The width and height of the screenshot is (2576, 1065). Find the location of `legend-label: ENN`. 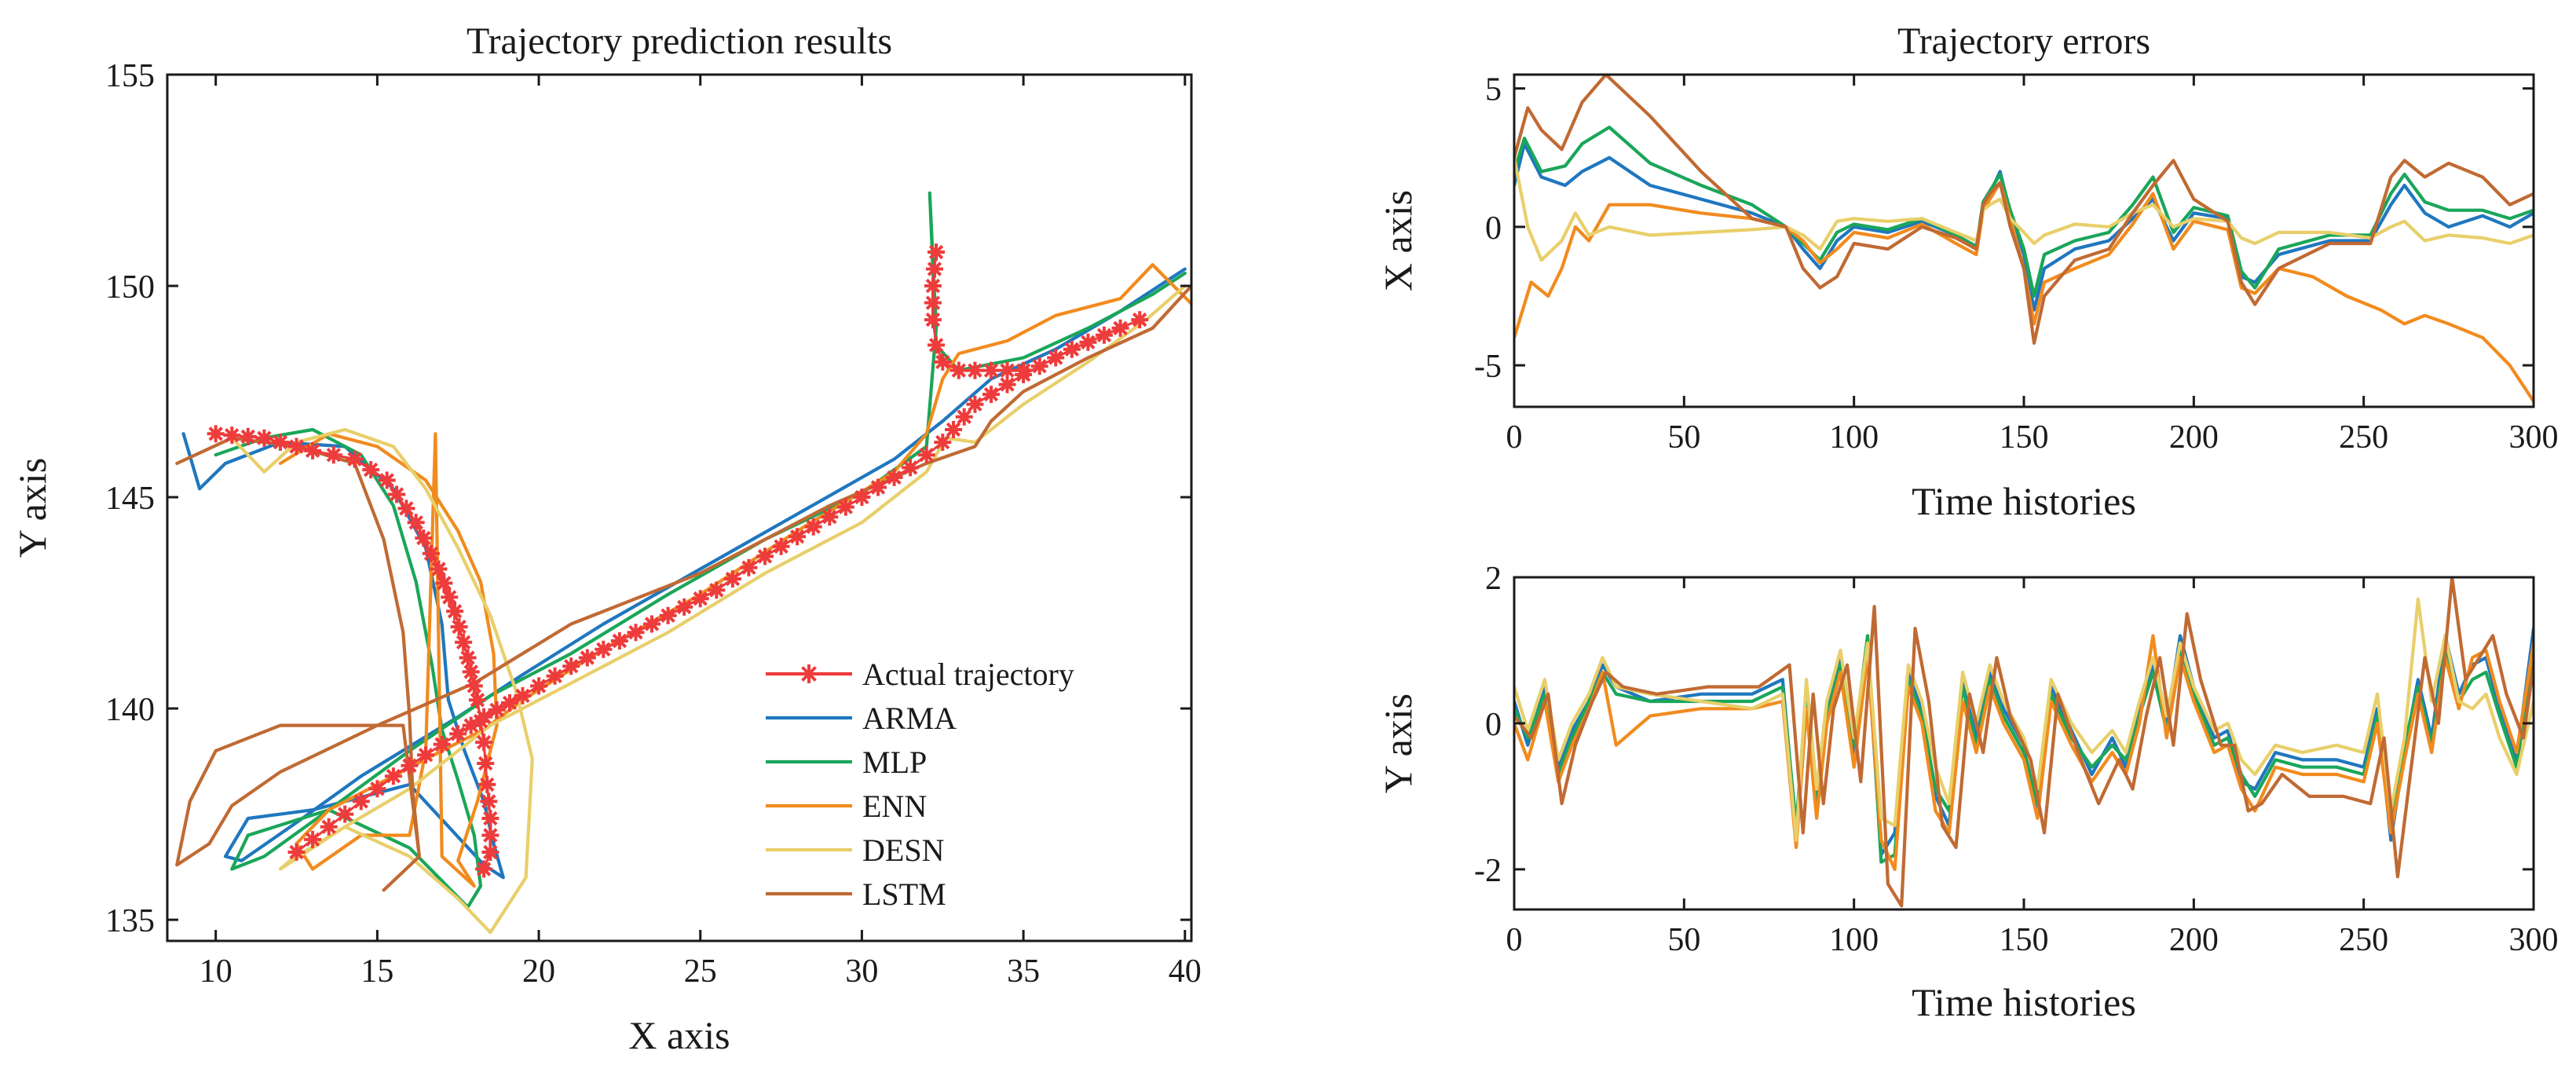

legend-label: ENN is located at coordinates (895, 807).